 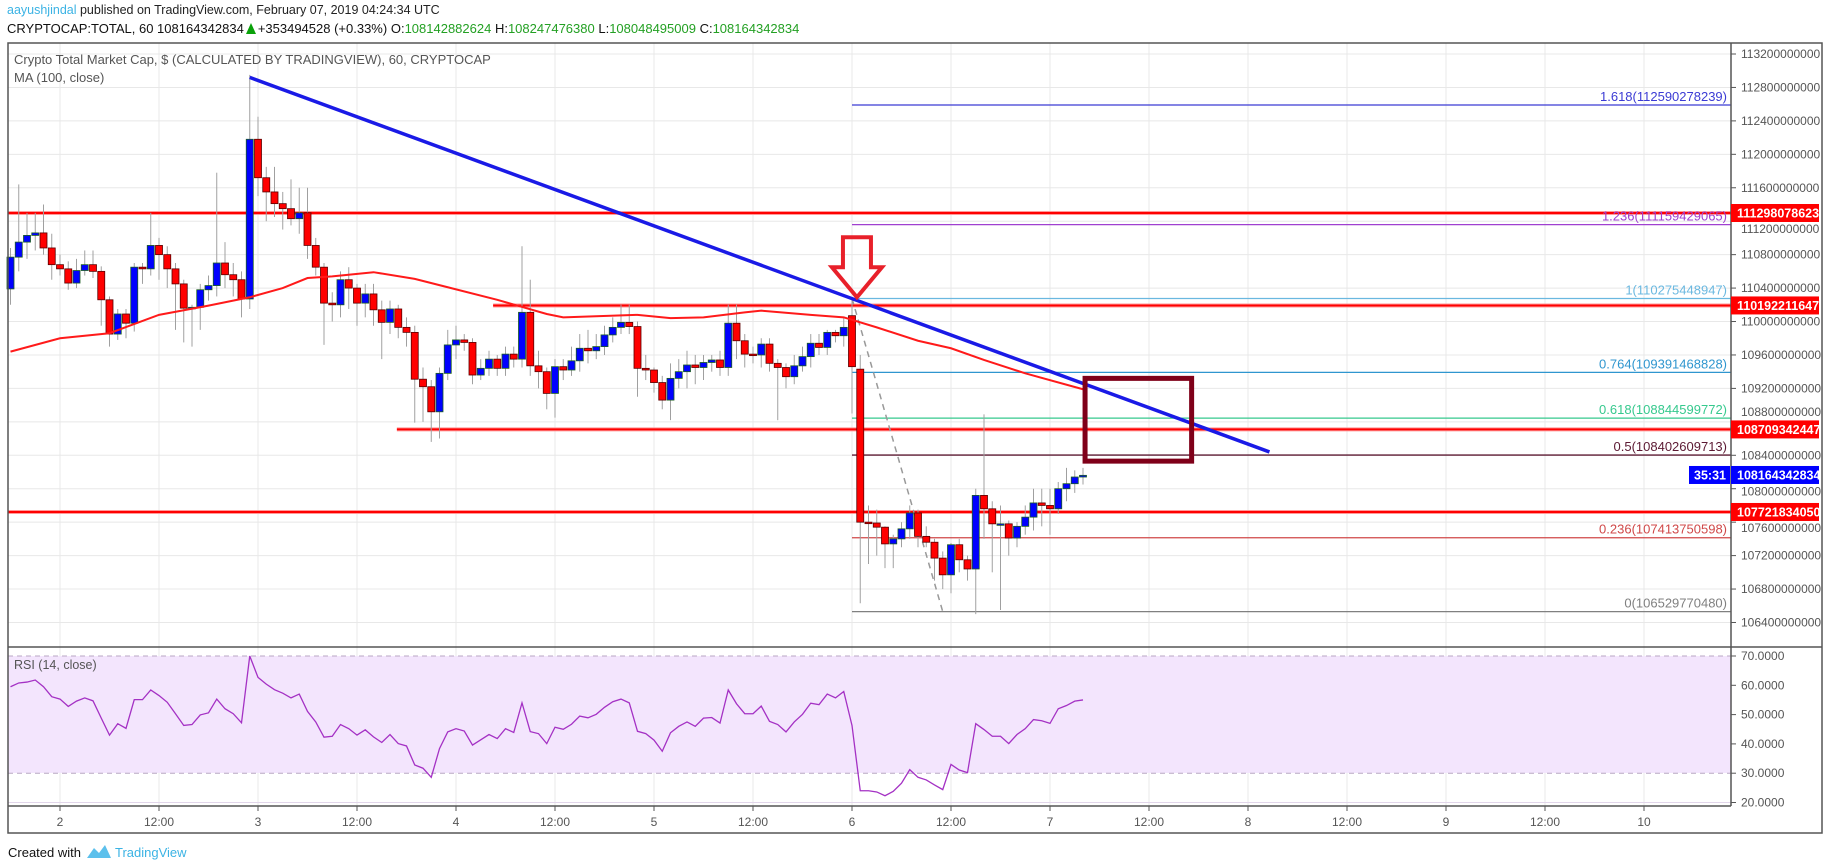 I want to click on rsi-legend: RSI (14, close), so click(x=55, y=665).